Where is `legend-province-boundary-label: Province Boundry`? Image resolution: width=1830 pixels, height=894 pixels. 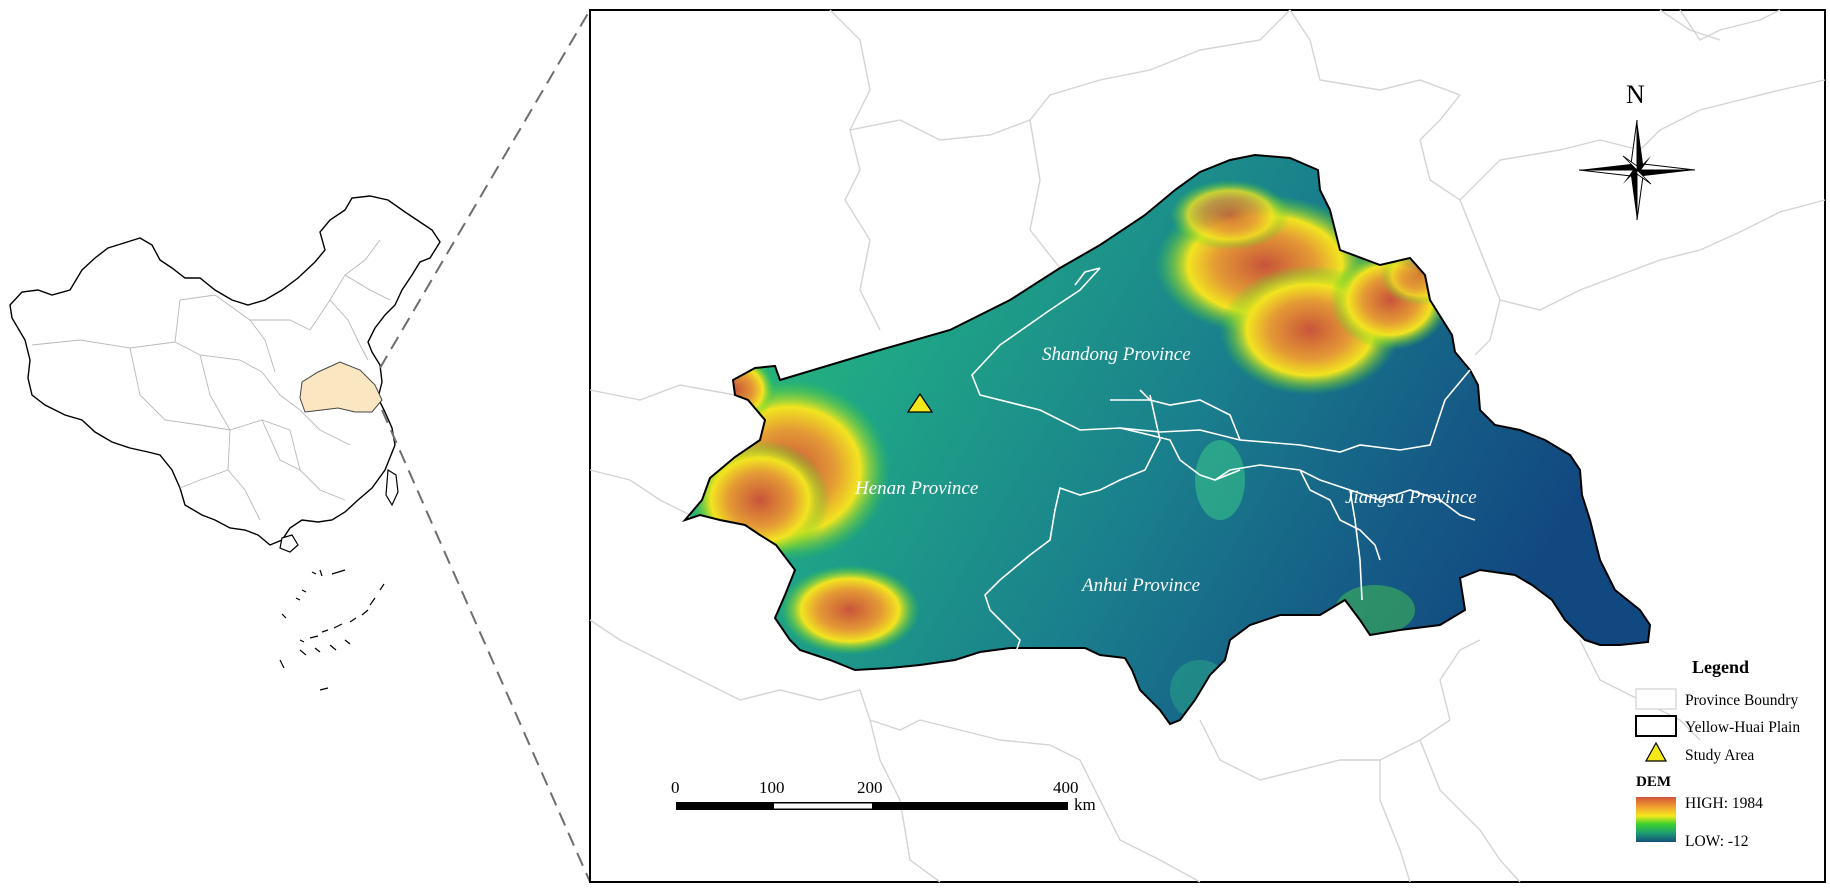
legend-province-boundary-label: Province Boundry is located at coordinates (1741, 700).